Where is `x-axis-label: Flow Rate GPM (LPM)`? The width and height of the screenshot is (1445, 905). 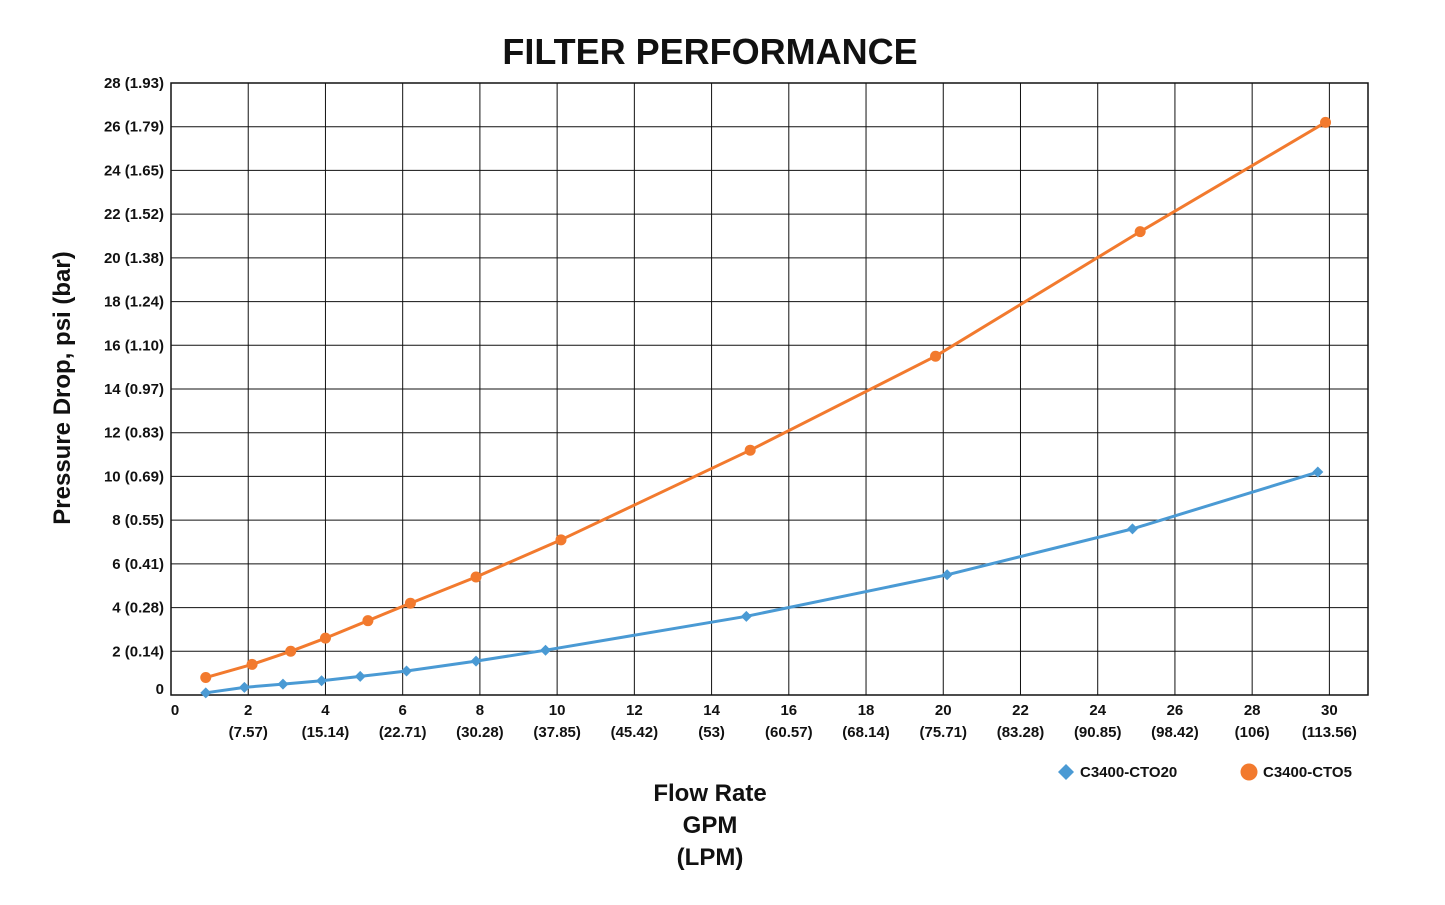
x-axis-label: Flow Rate GPM (LPM) is located at coordinates (709, 825).